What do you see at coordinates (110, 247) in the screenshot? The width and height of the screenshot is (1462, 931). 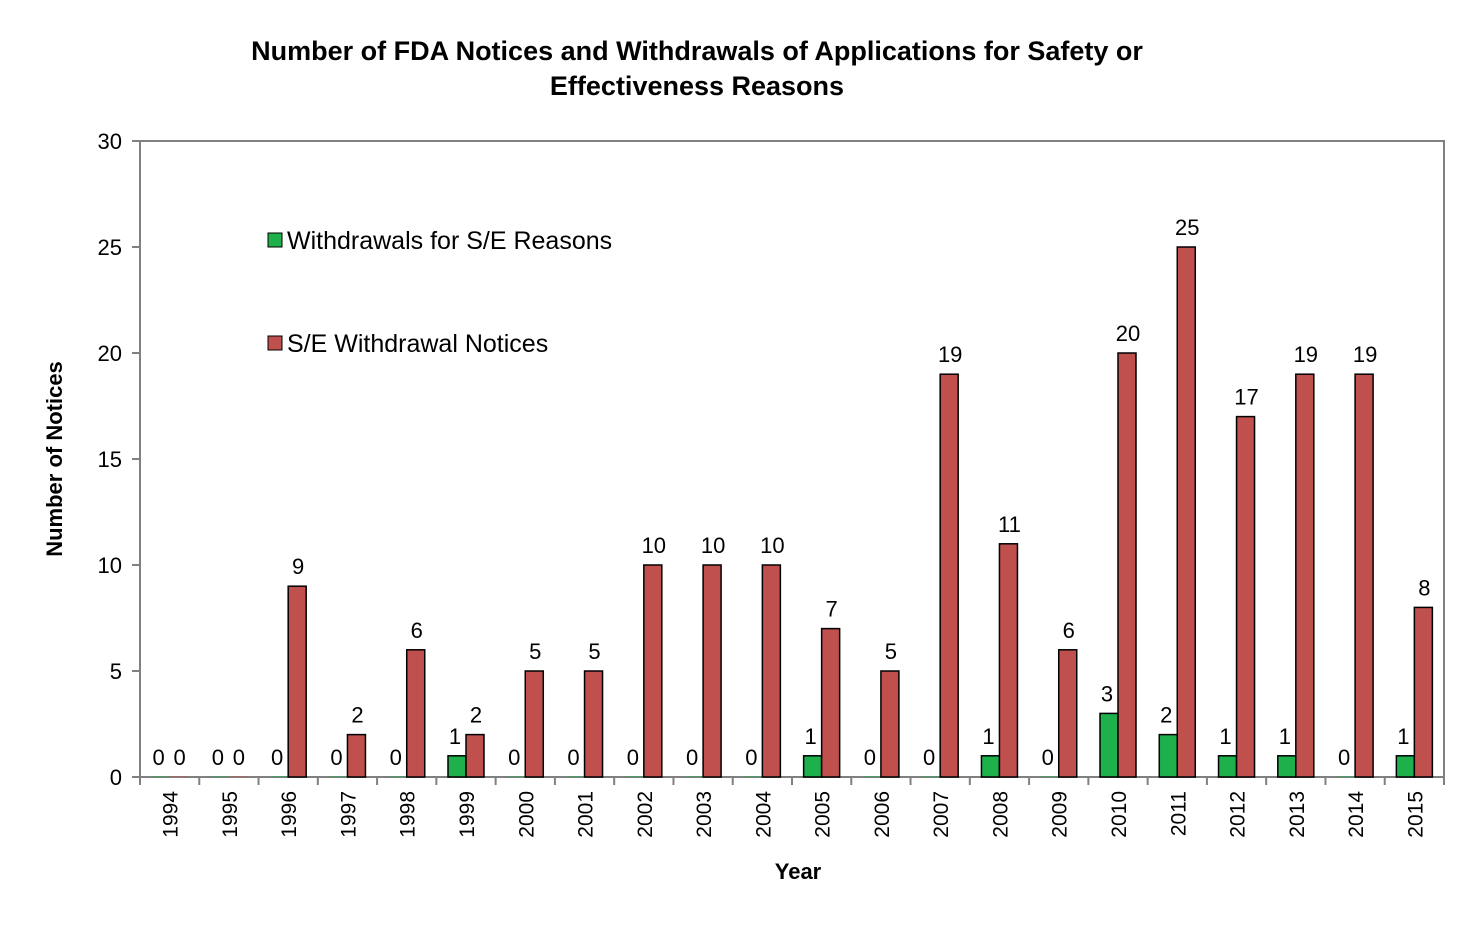 I see `y-tick-label: 25` at bounding box center [110, 247].